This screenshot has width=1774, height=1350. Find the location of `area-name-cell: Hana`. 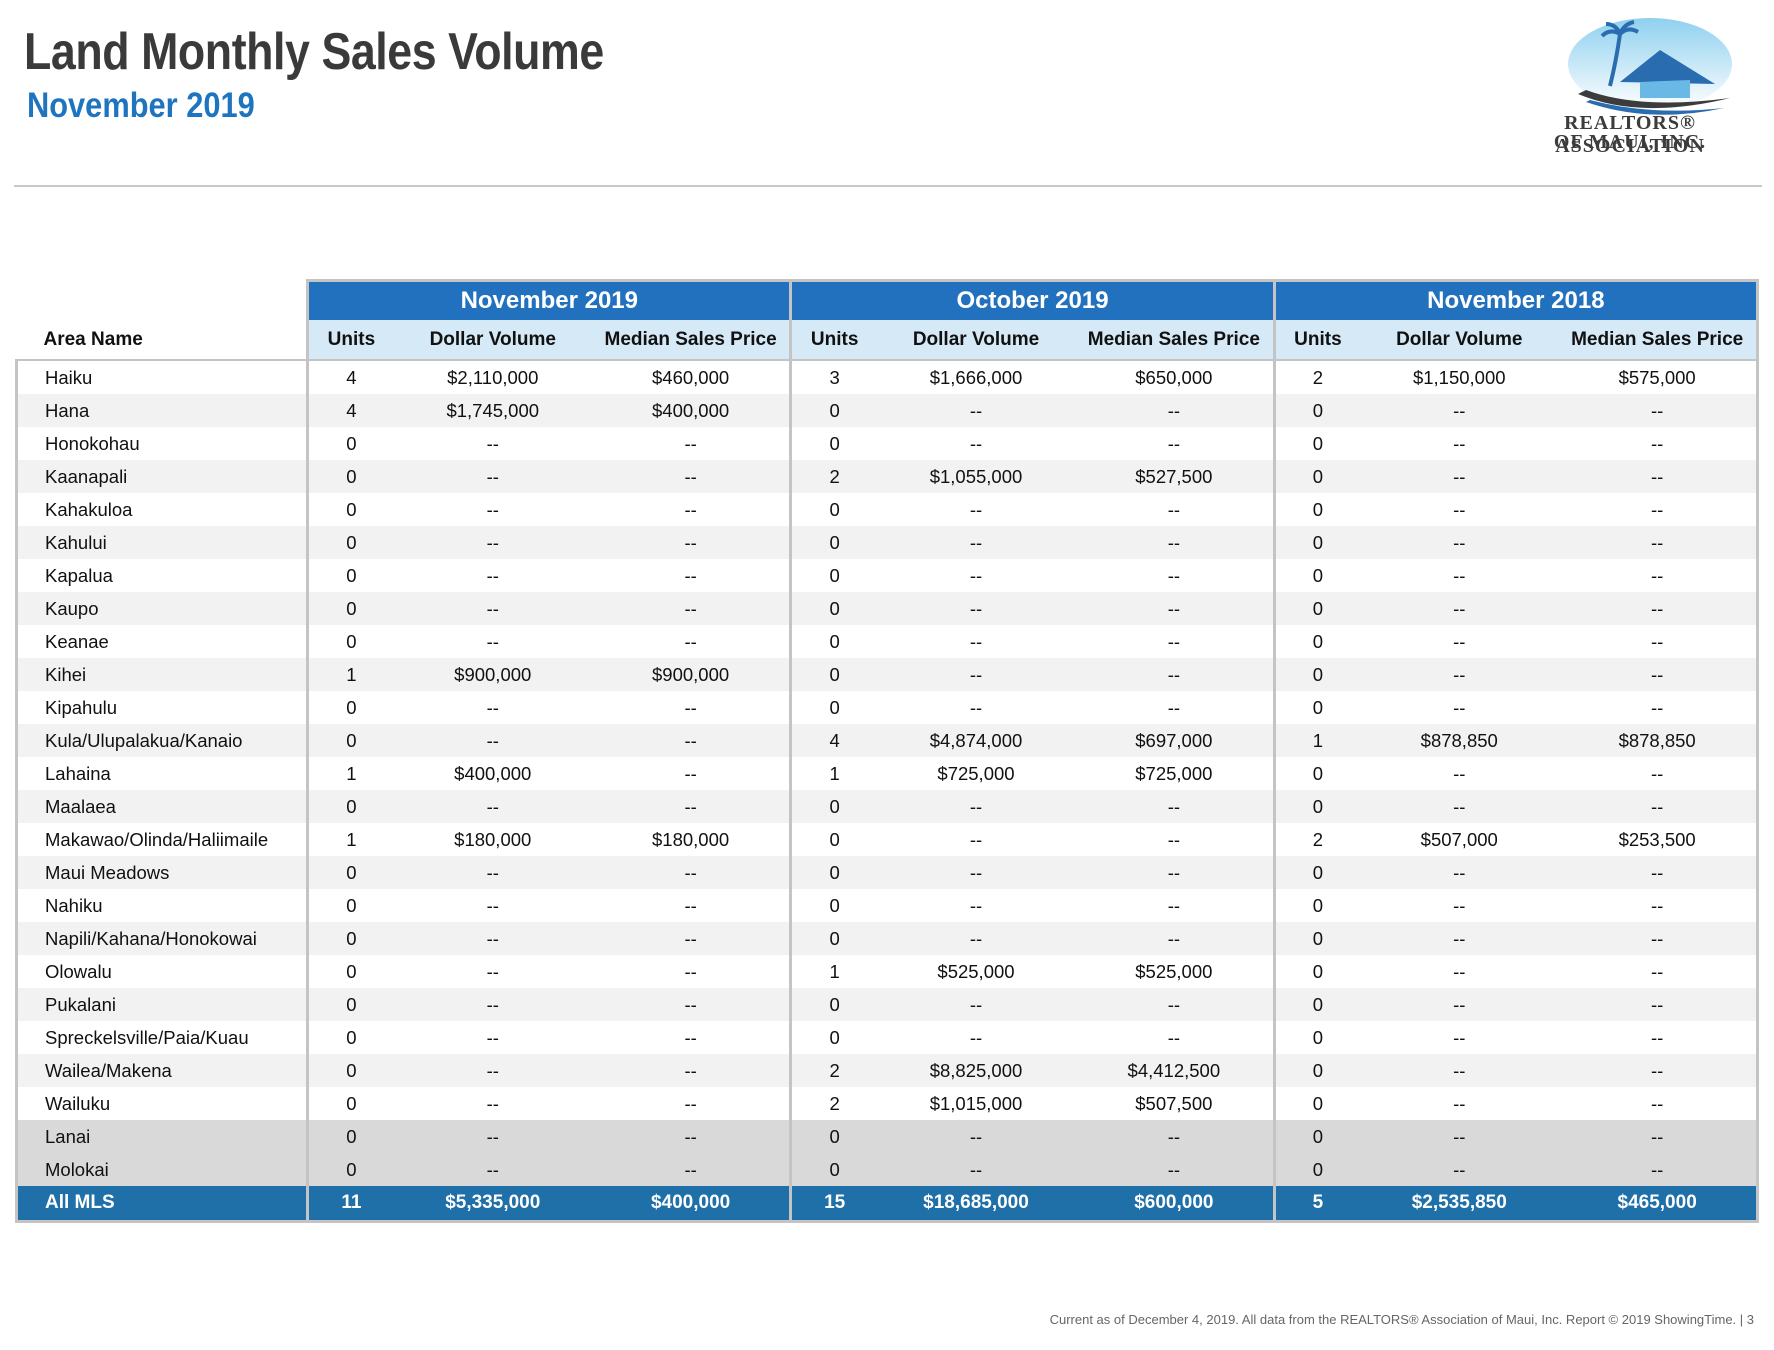

area-name-cell: Hana is located at coordinates (161, 410).